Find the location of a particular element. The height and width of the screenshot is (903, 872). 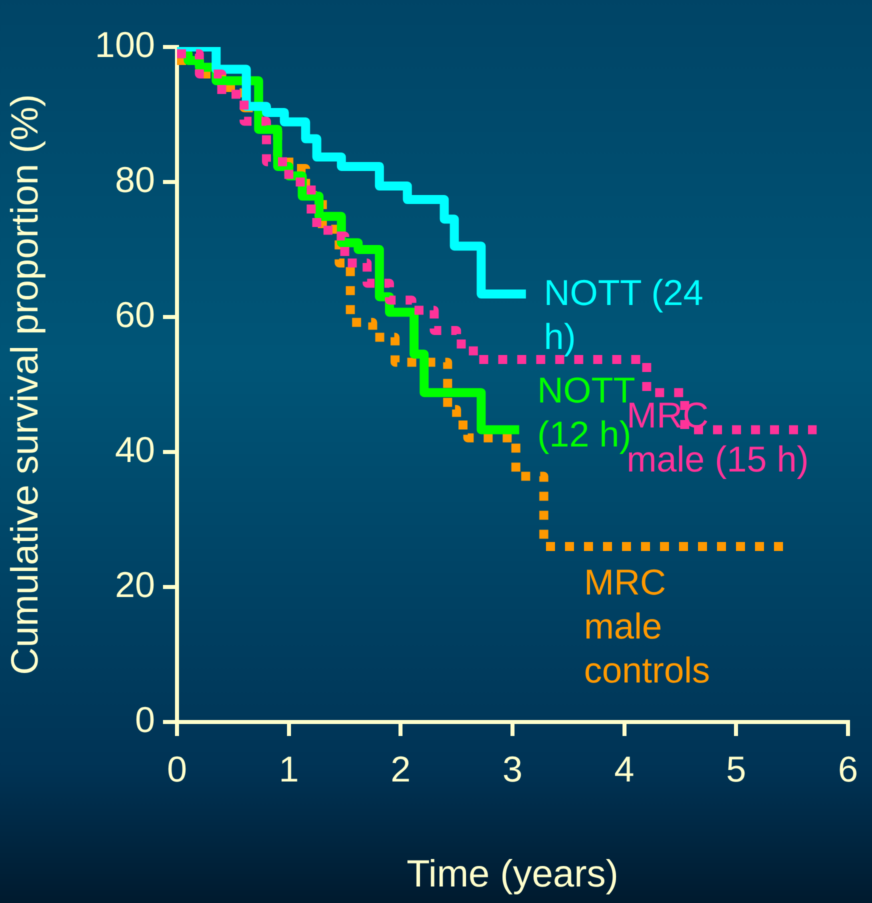

x-tick-label: 5 is located at coordinates (736, 769).